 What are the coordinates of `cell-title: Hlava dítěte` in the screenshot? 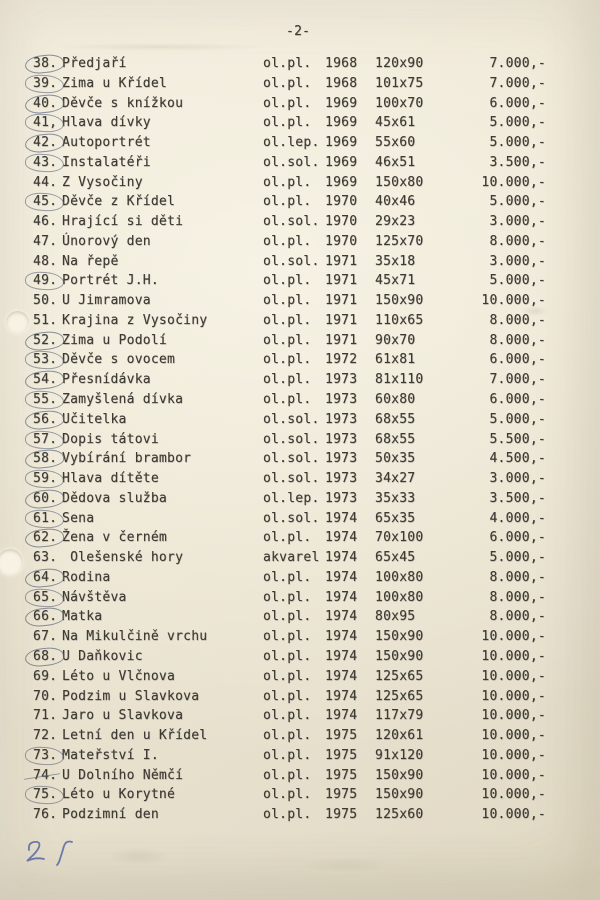 It's located at (110, 479).